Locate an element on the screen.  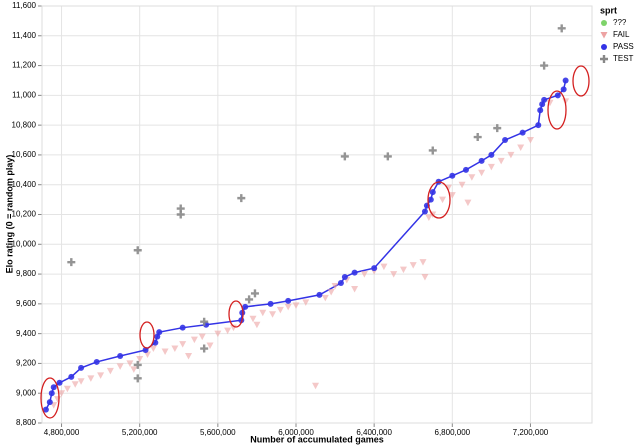
y-tick-label: 10,400 is located at coordinates (24, 184).